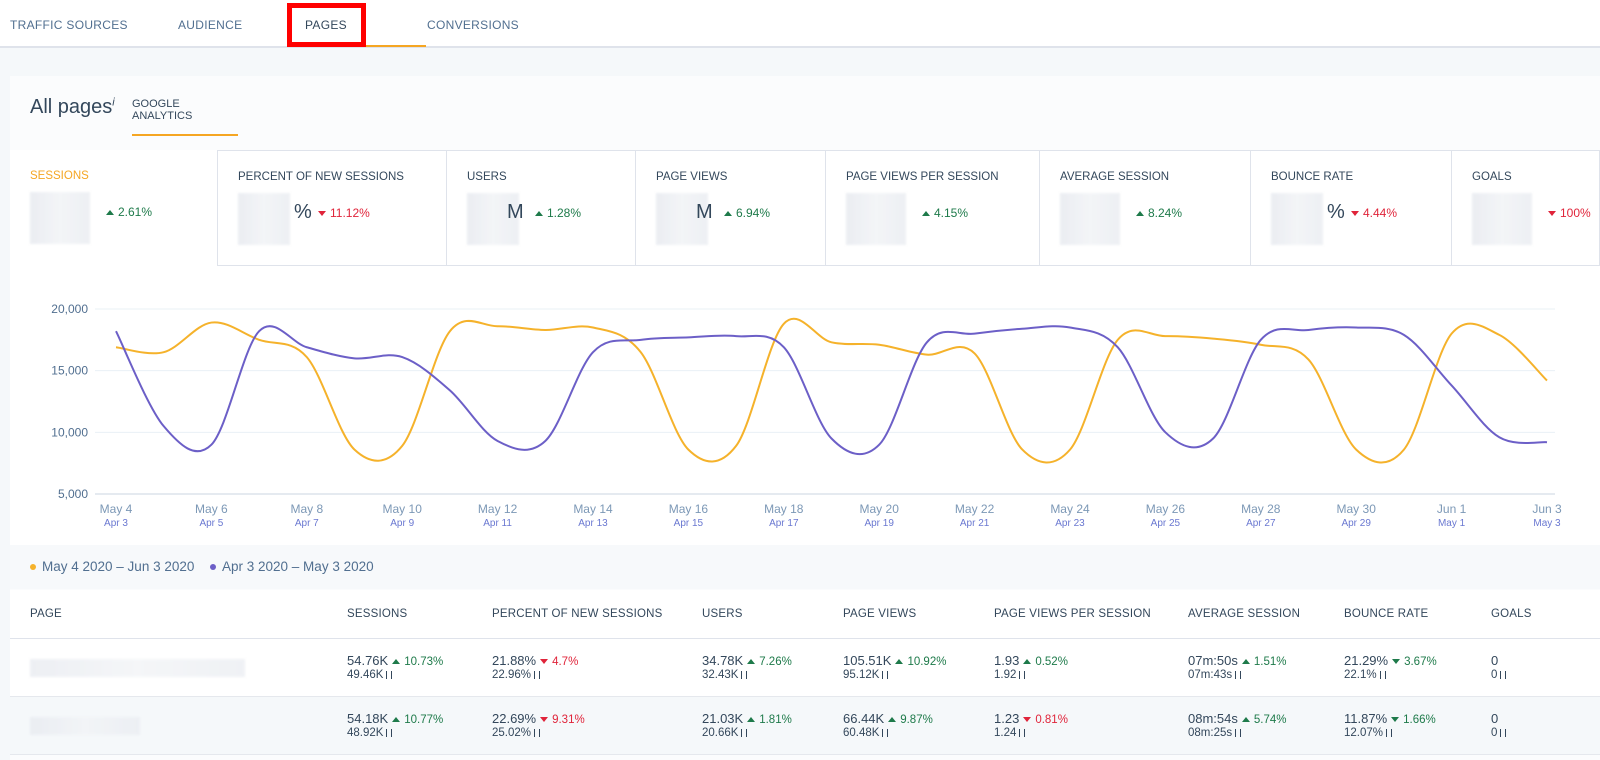 This screenshot has height=760, width=1600. What do you see at coordinates (512, 733) in the screenshot?
I see `previous-value: 25.02%` at bounding box center [512, 733].